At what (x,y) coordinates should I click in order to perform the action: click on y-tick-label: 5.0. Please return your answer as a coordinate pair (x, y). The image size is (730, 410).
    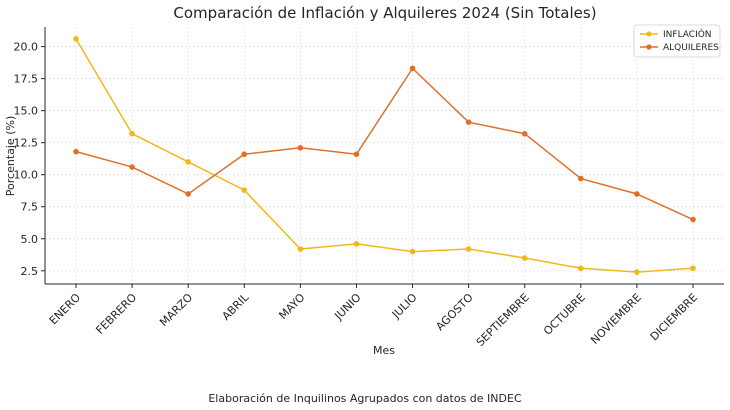
    Looking at the image, I should click on (30, 239).